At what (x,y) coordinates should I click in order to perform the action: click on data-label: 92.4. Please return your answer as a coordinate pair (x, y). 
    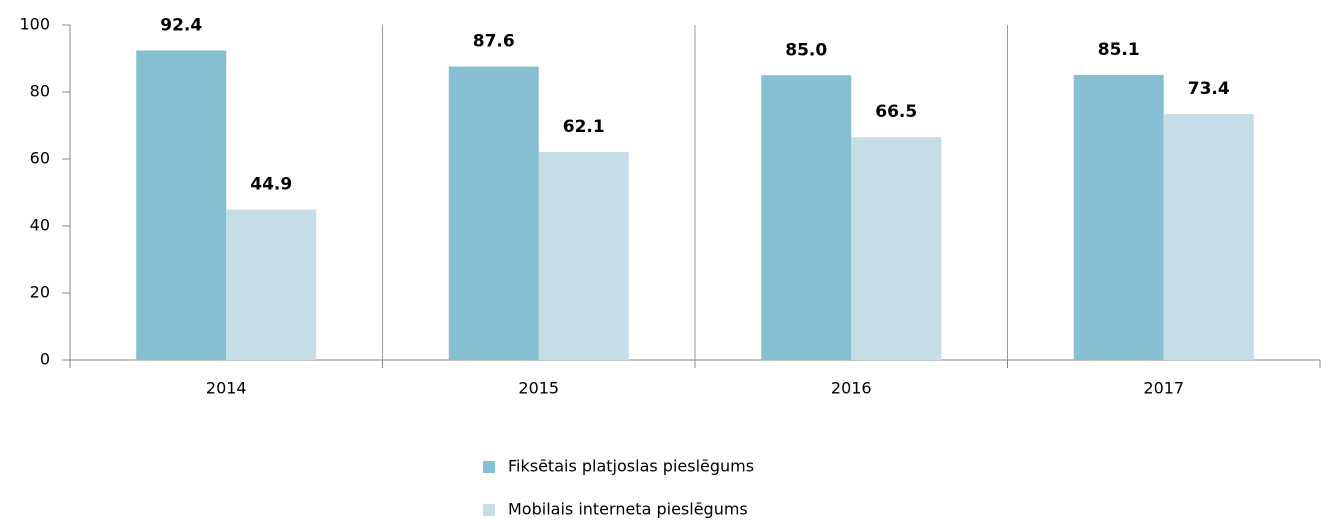
    Looking at the image, I should click on (181, 25).